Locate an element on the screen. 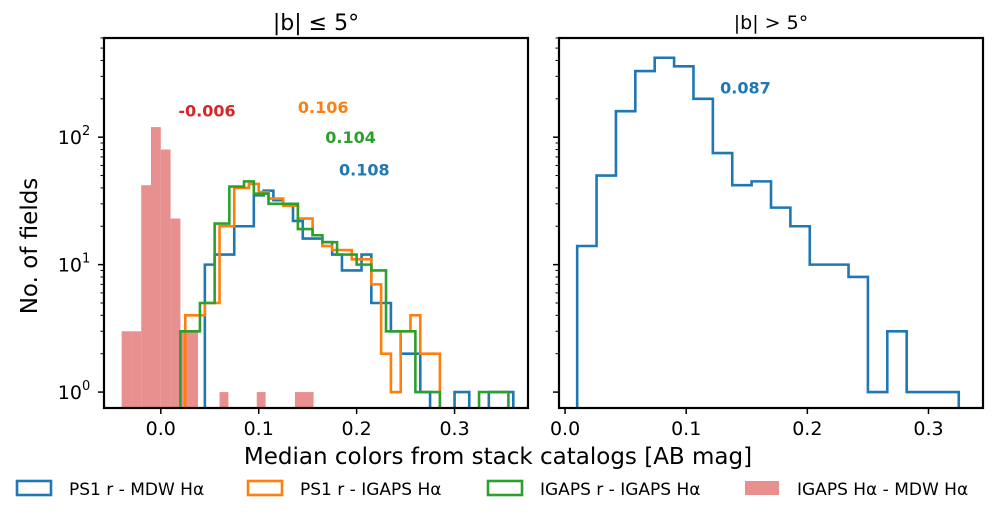 The width and height of the screenshot is (995, 516). y-tick-label-1: 10¹ is located at coordinates (74, 264).